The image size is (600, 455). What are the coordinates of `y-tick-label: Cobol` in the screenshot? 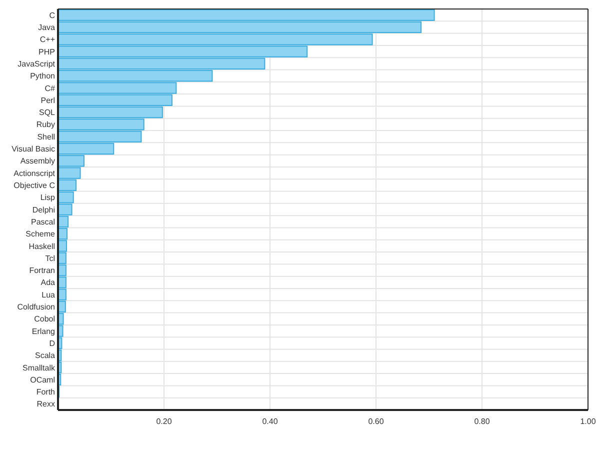 It's located at (45, 319).